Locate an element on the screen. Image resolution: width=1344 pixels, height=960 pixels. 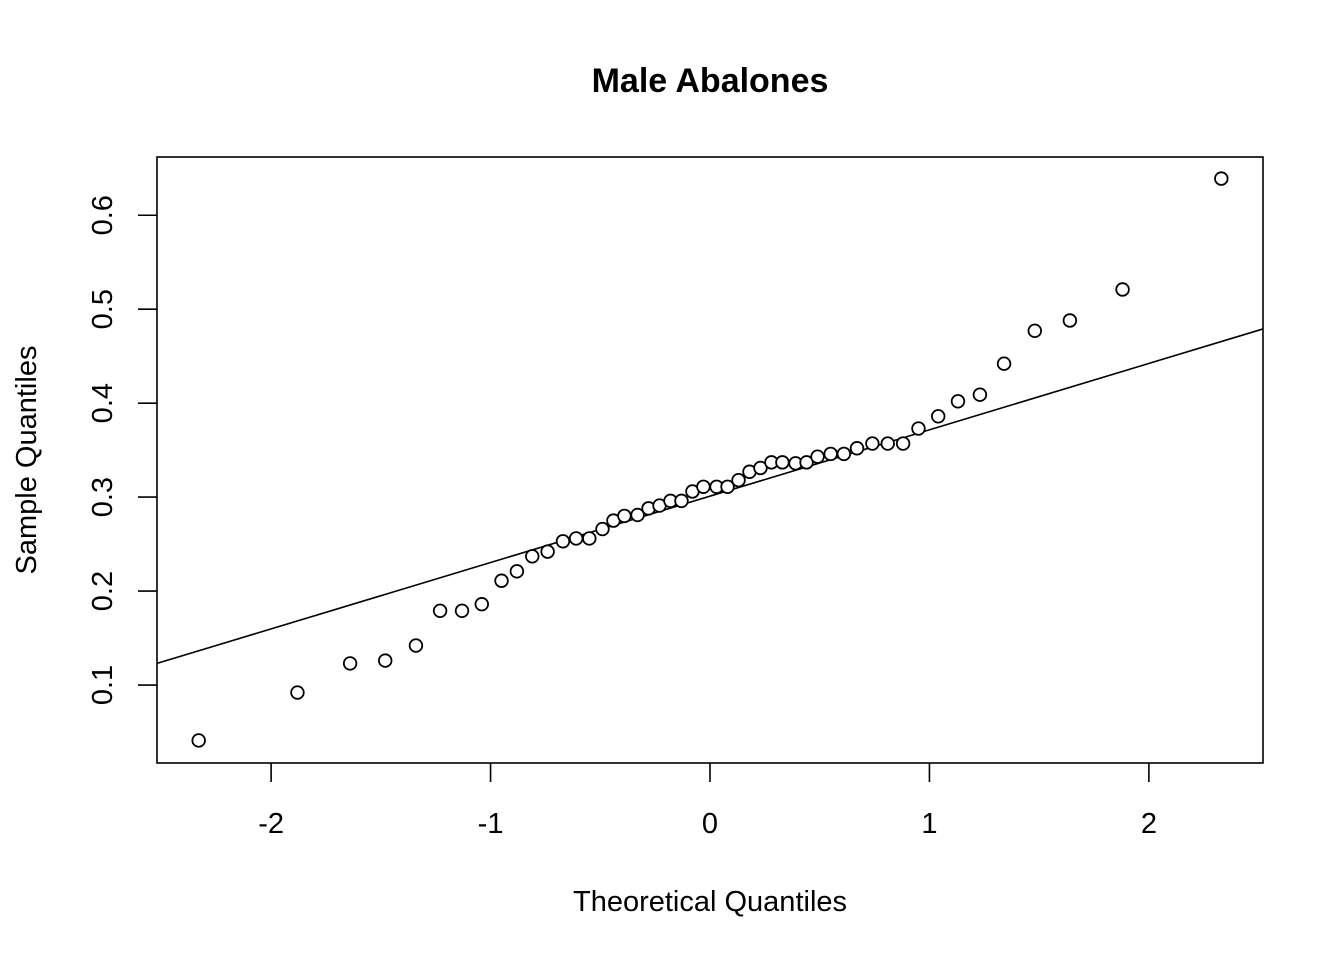
y-tick-label: 0.1 is located at coordinates (103, 685).